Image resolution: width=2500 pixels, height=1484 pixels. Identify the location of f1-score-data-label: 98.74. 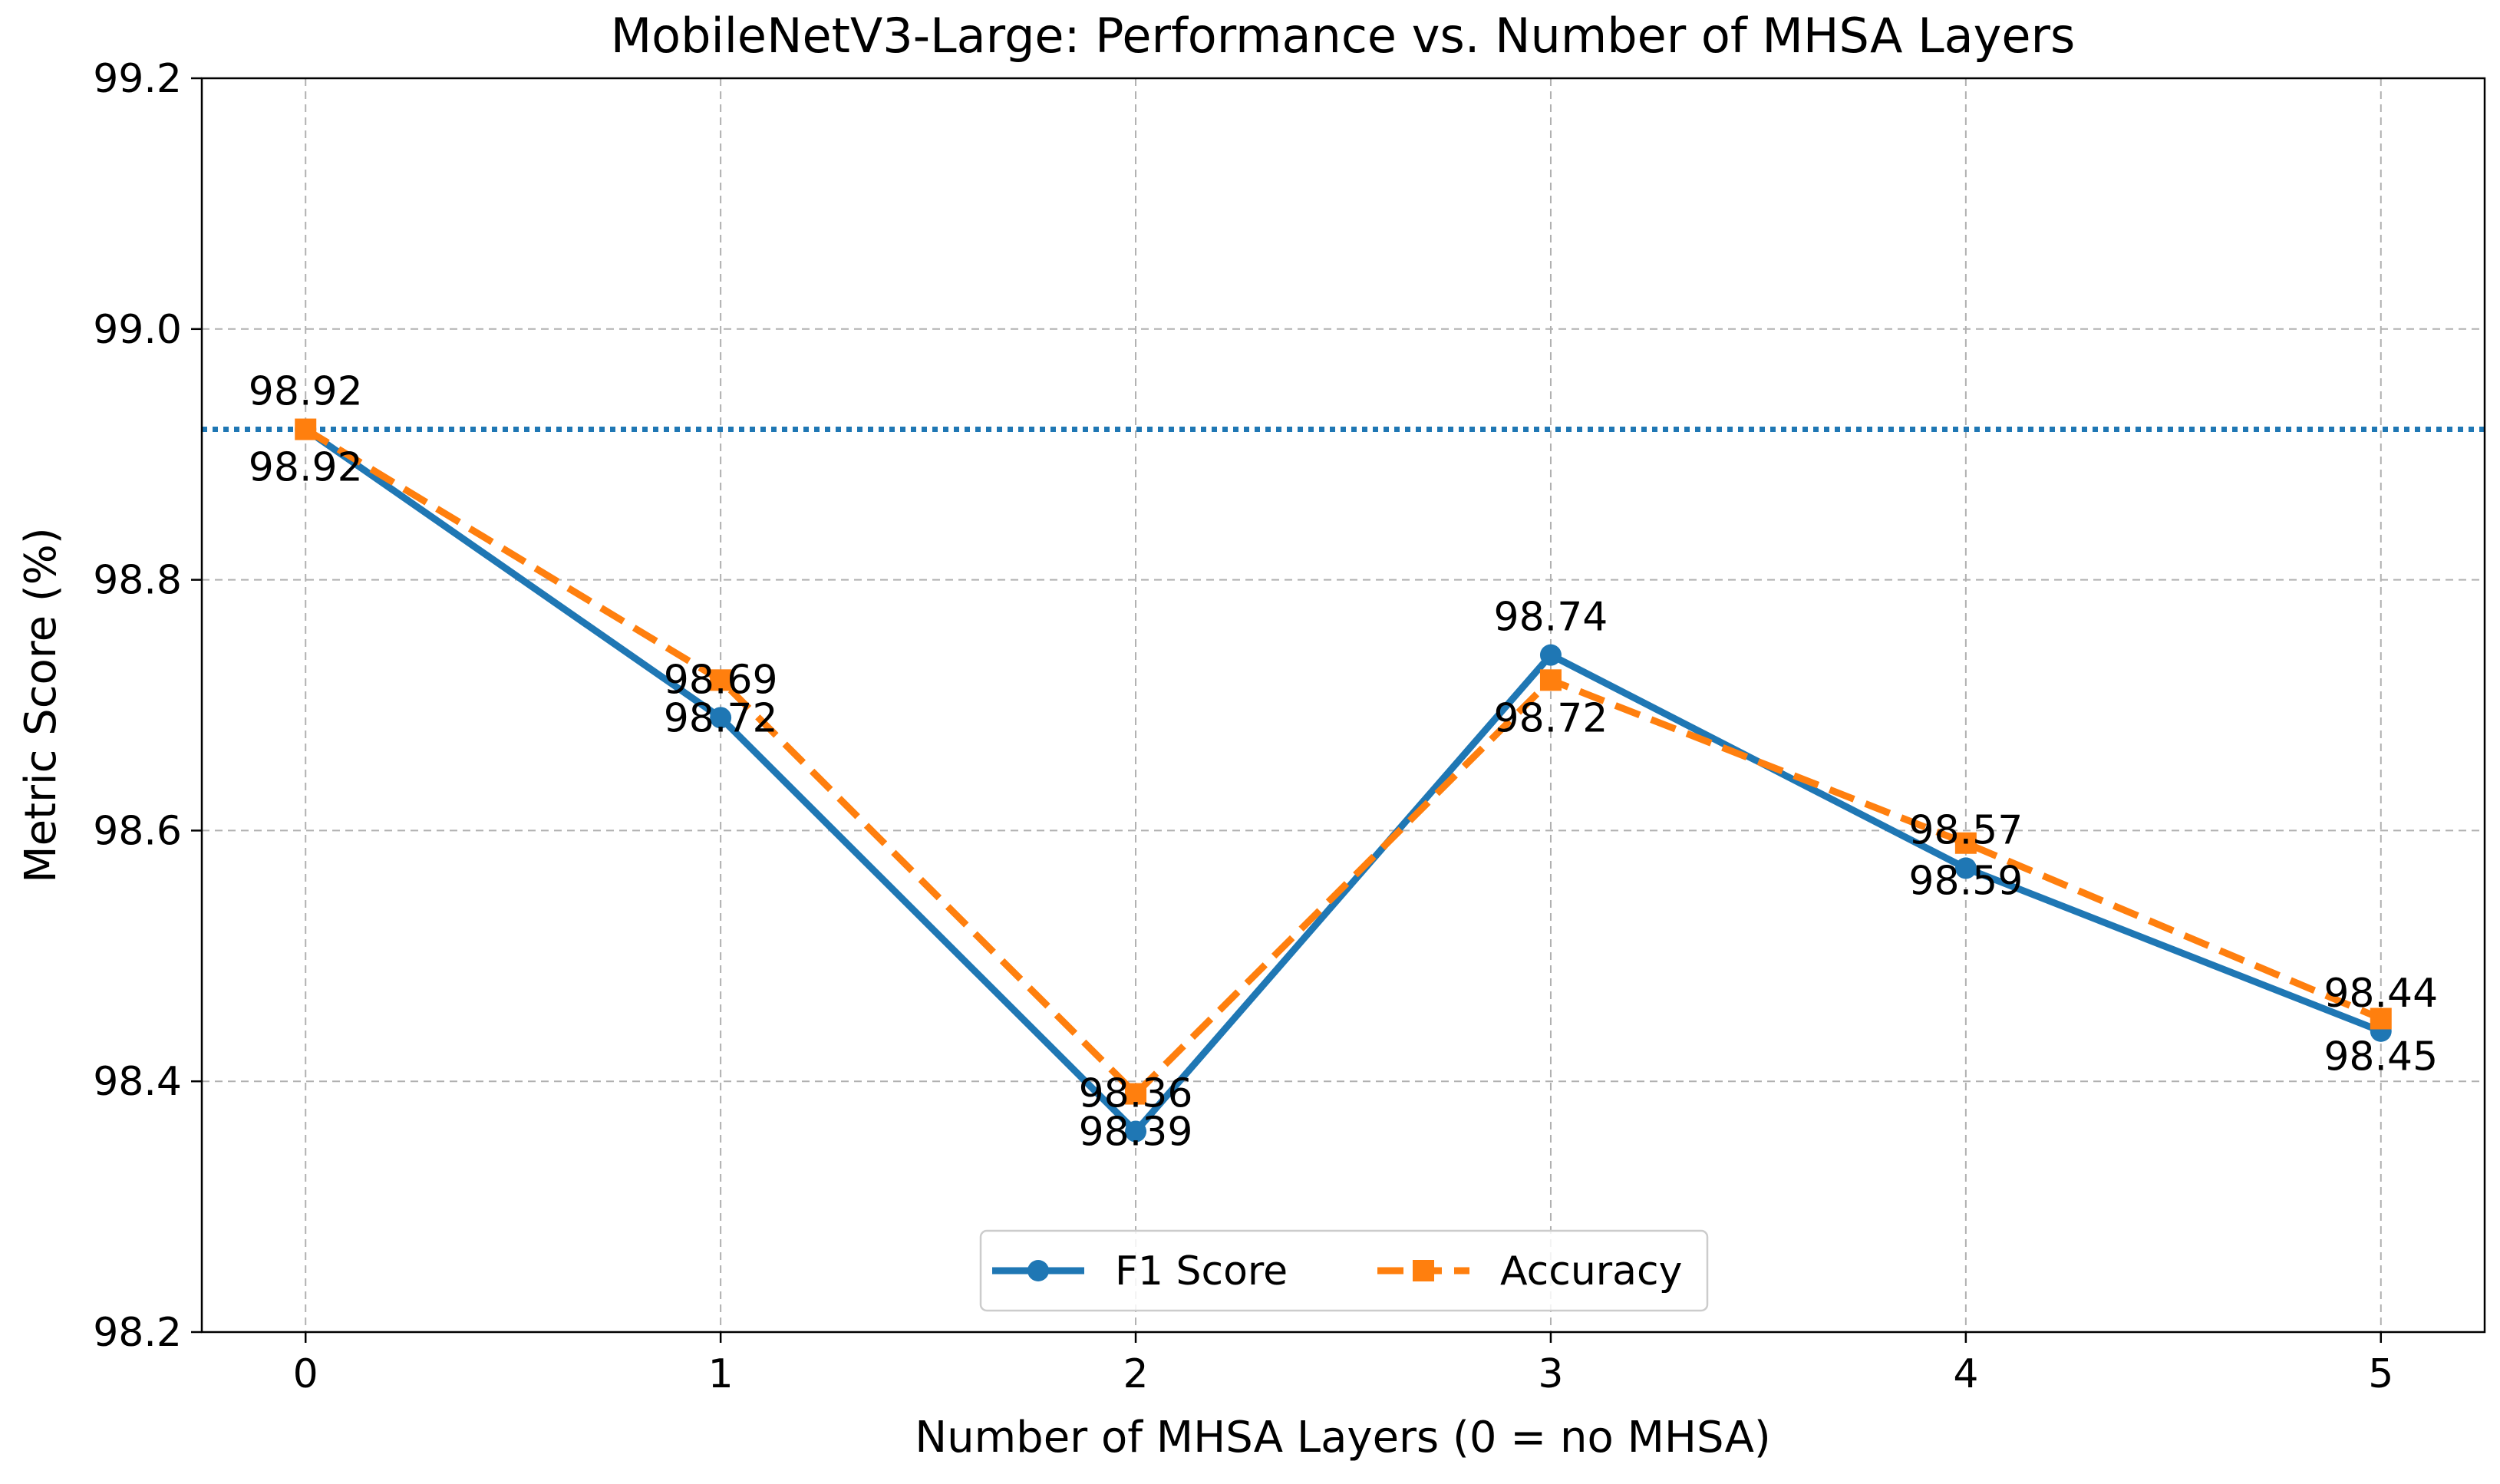
(1551, 618).